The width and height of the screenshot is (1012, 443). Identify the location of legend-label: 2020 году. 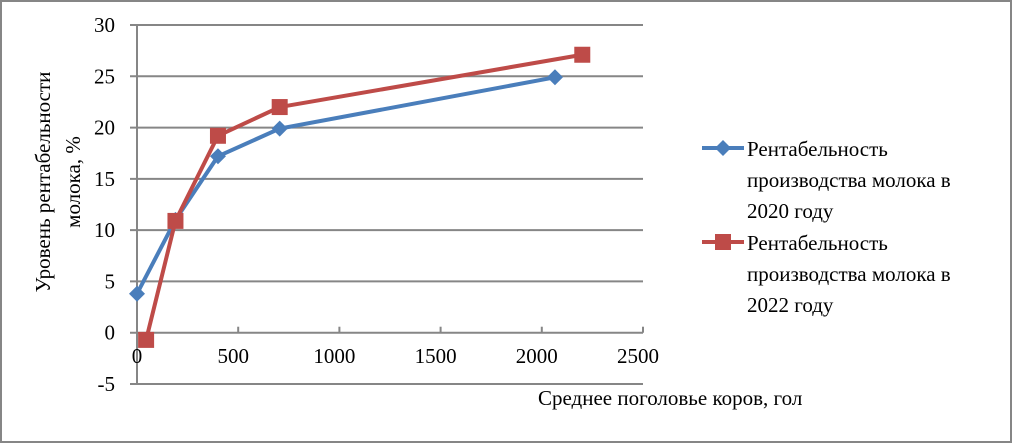
(790, 211).